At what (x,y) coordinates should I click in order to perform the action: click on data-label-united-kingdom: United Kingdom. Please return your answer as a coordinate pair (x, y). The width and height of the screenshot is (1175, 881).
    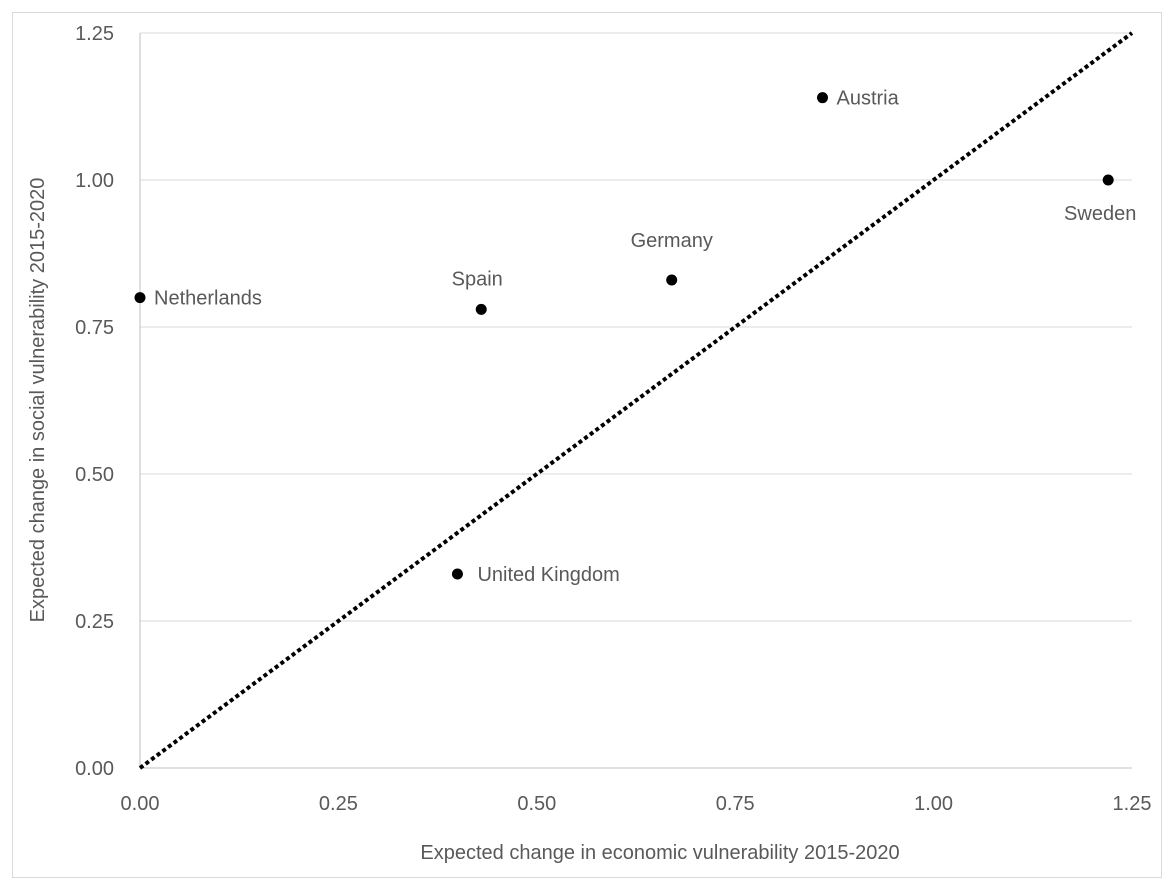
    Looking at the image, I should click on (548, 575).